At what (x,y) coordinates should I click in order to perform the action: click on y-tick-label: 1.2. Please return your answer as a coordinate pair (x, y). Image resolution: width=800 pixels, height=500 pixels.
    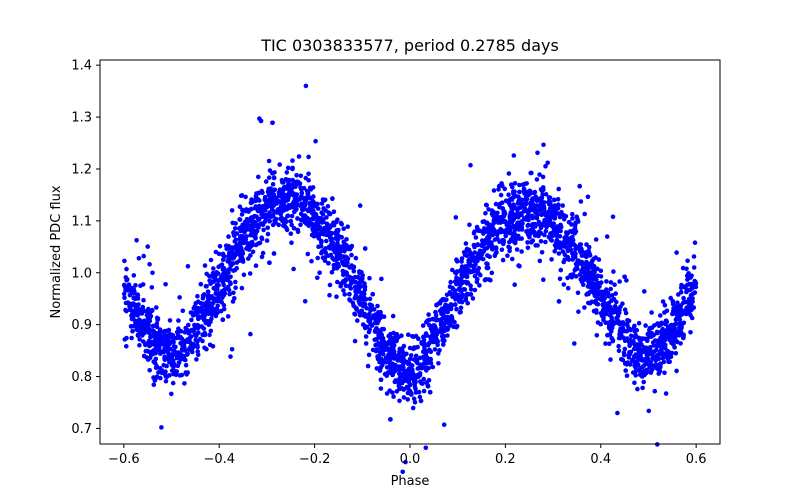
    Looking at the image, I should click on (81, 169).